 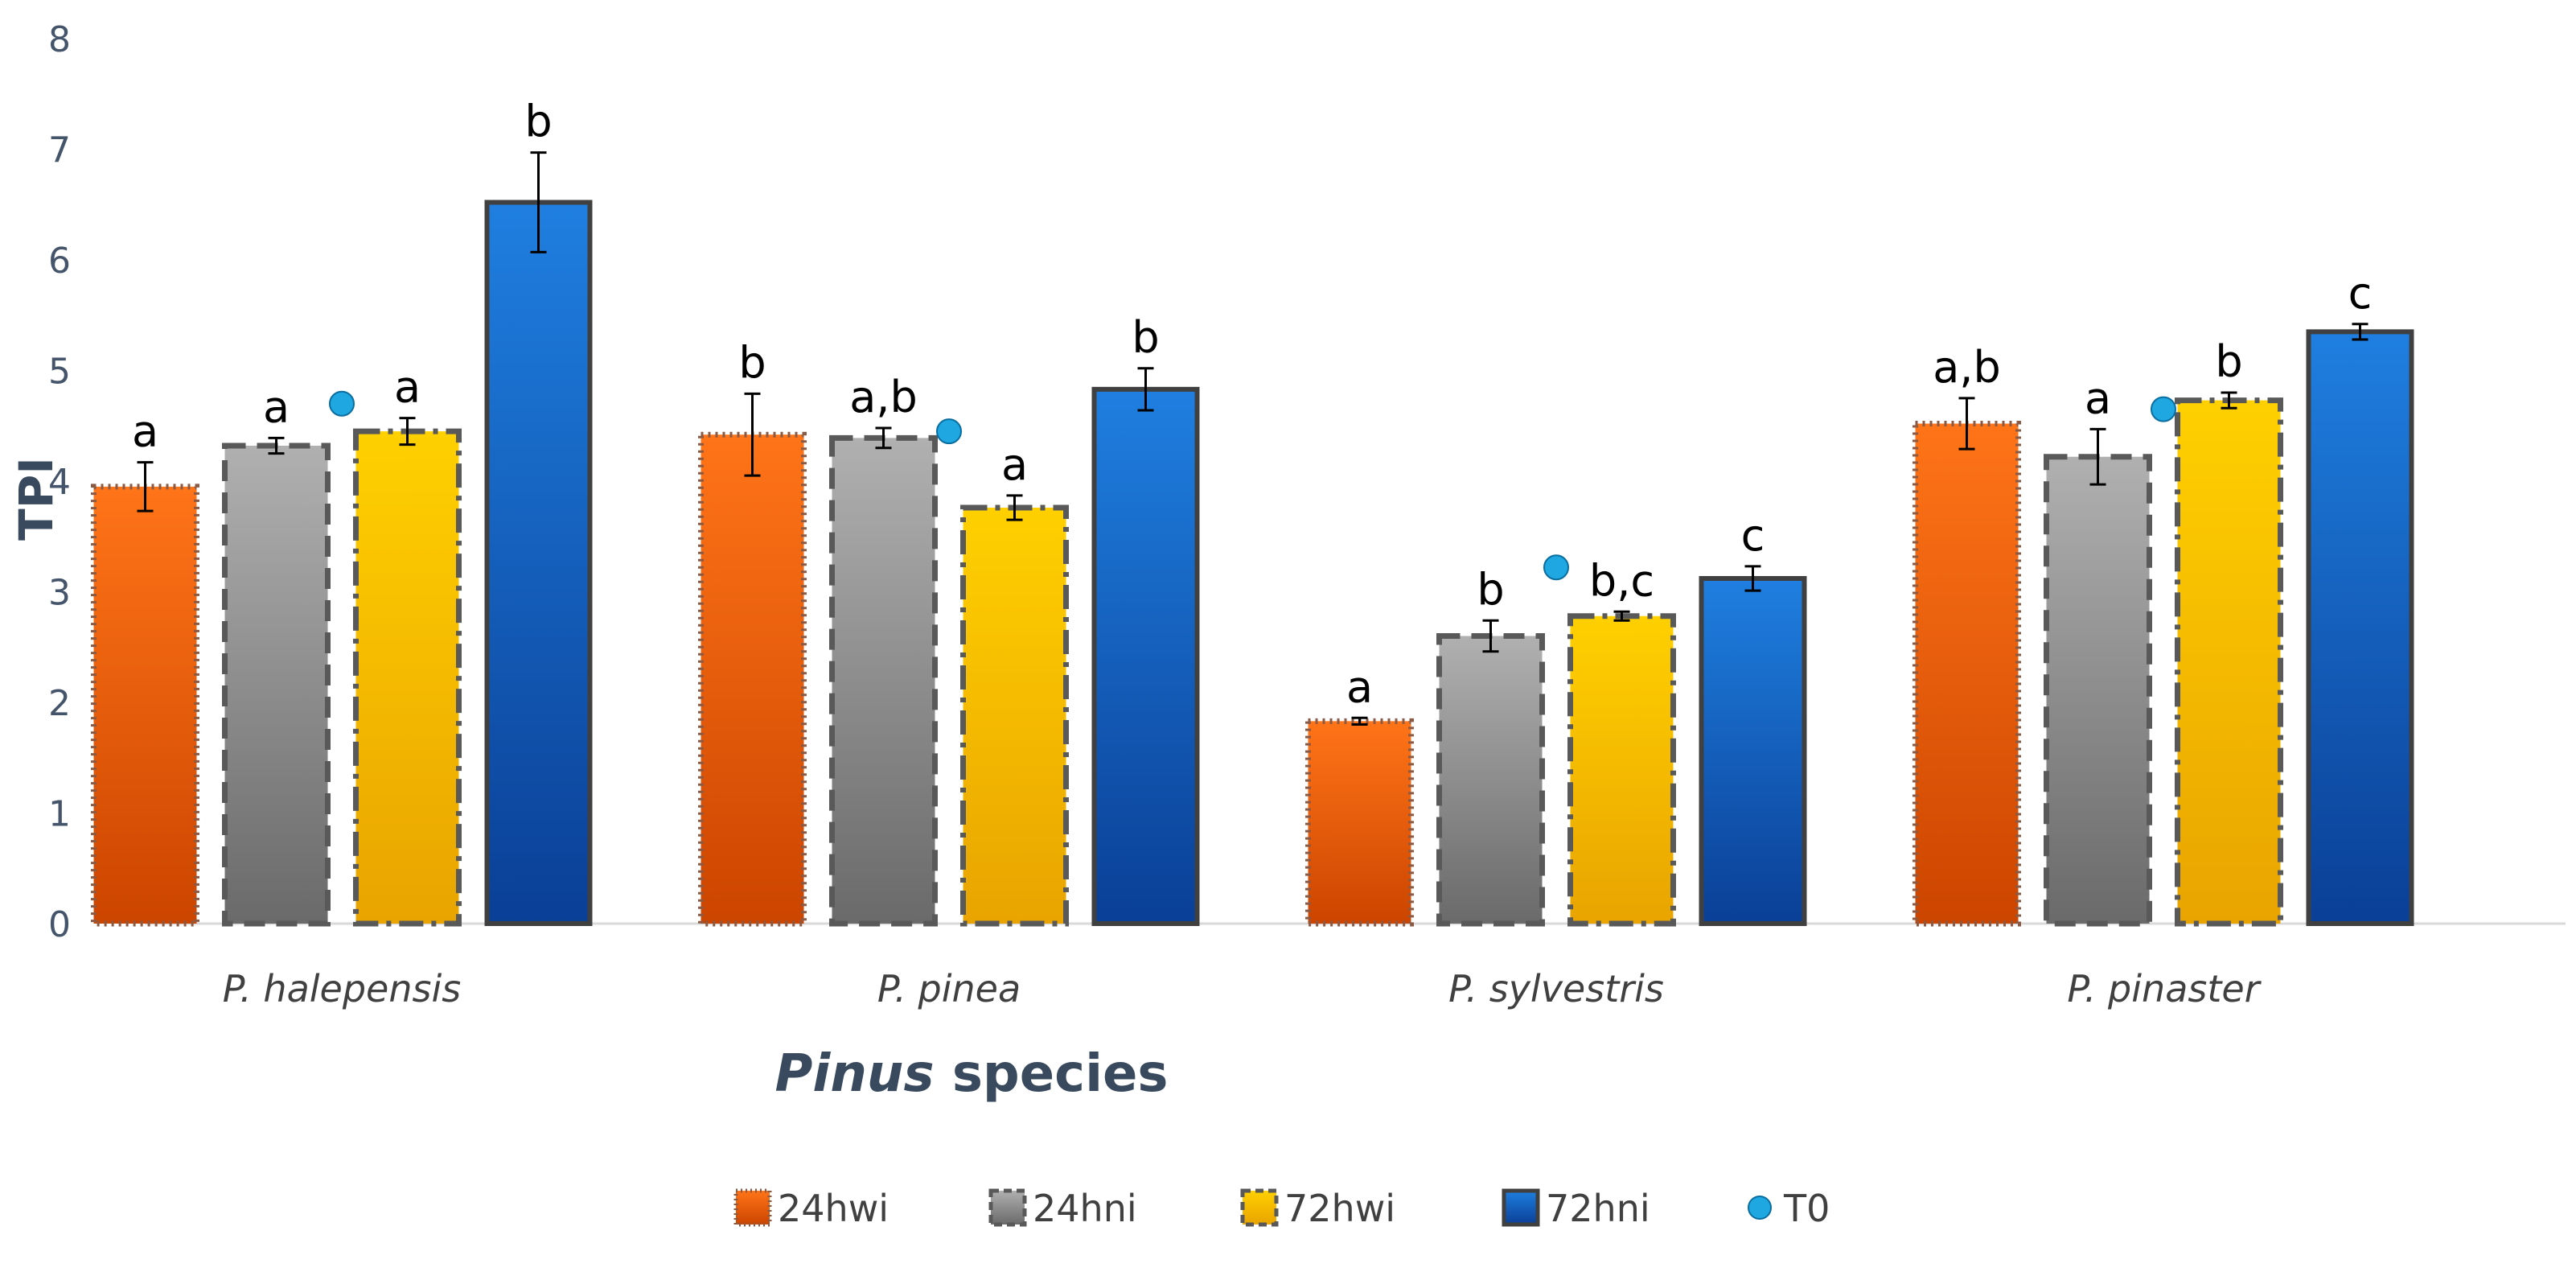 What do you see at coordinates (949, 989) in the screenshot?
I see `x-category-label: P. pinea` at bounding box center [949, 989].